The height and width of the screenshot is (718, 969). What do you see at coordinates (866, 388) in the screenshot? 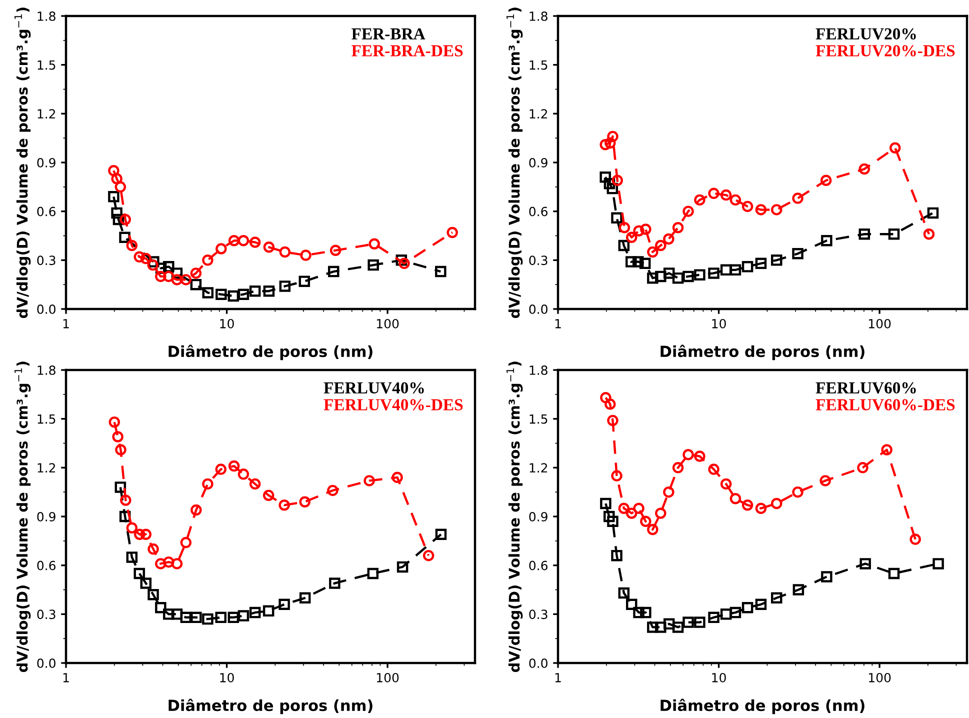
I see `text: FERLUV60%` at bounding box center [866, 388].